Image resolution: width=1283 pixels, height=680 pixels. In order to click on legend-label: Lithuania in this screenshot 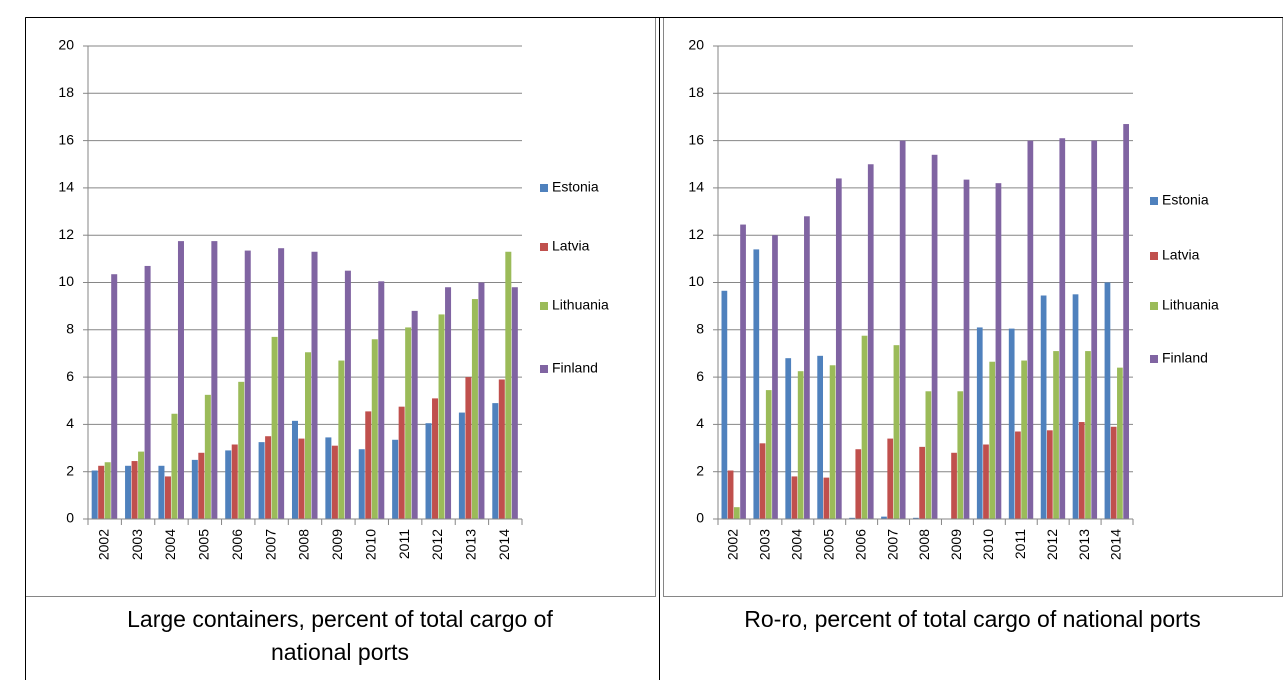, I will do `click(1190, 305)`.